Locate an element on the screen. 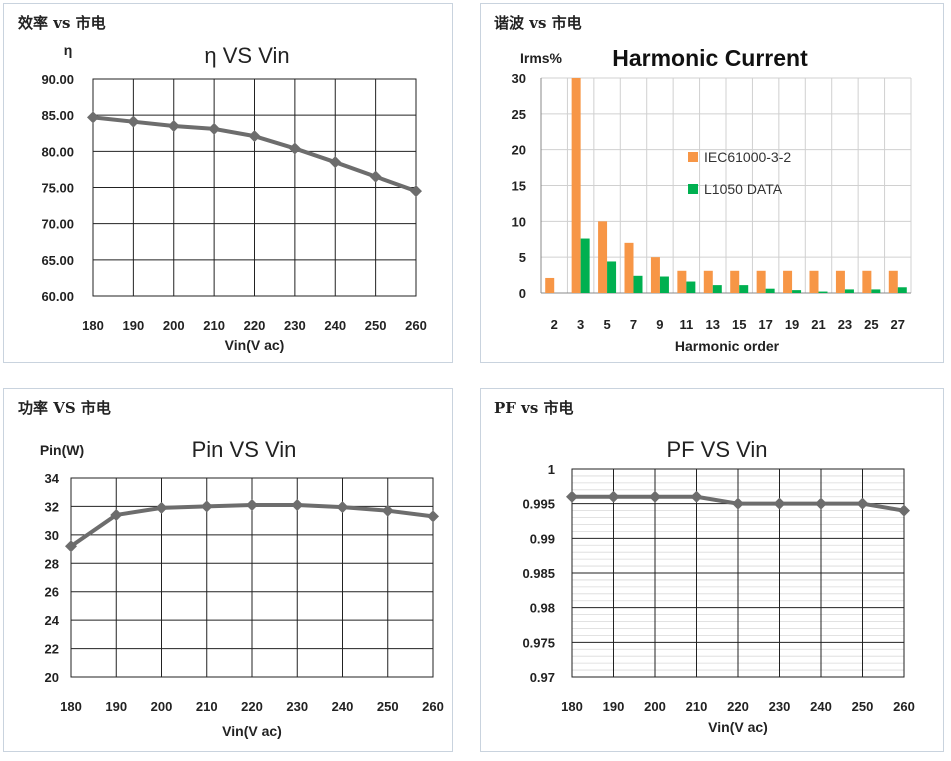  eff-x-tick-label: 190 is located at coordinates (134, 325).